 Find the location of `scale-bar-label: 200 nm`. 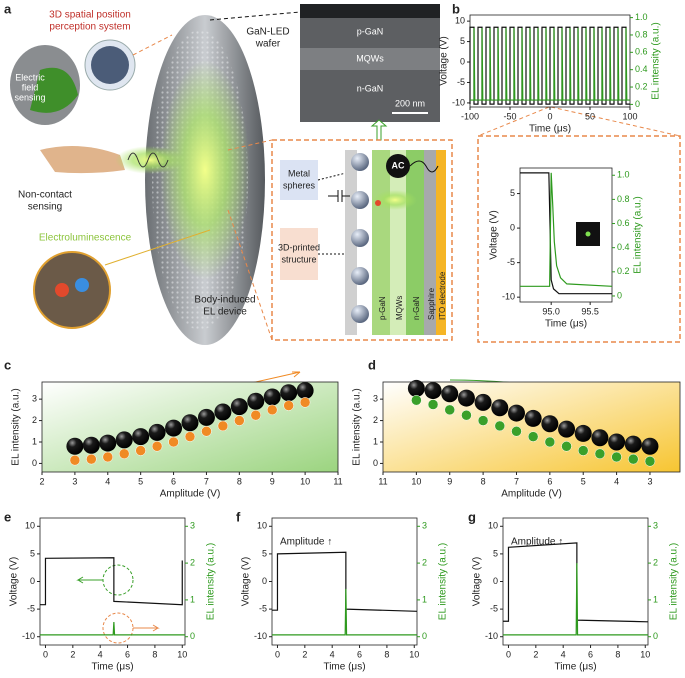

scale-bar-label: 200 nm is located at coordinates (410, 103).